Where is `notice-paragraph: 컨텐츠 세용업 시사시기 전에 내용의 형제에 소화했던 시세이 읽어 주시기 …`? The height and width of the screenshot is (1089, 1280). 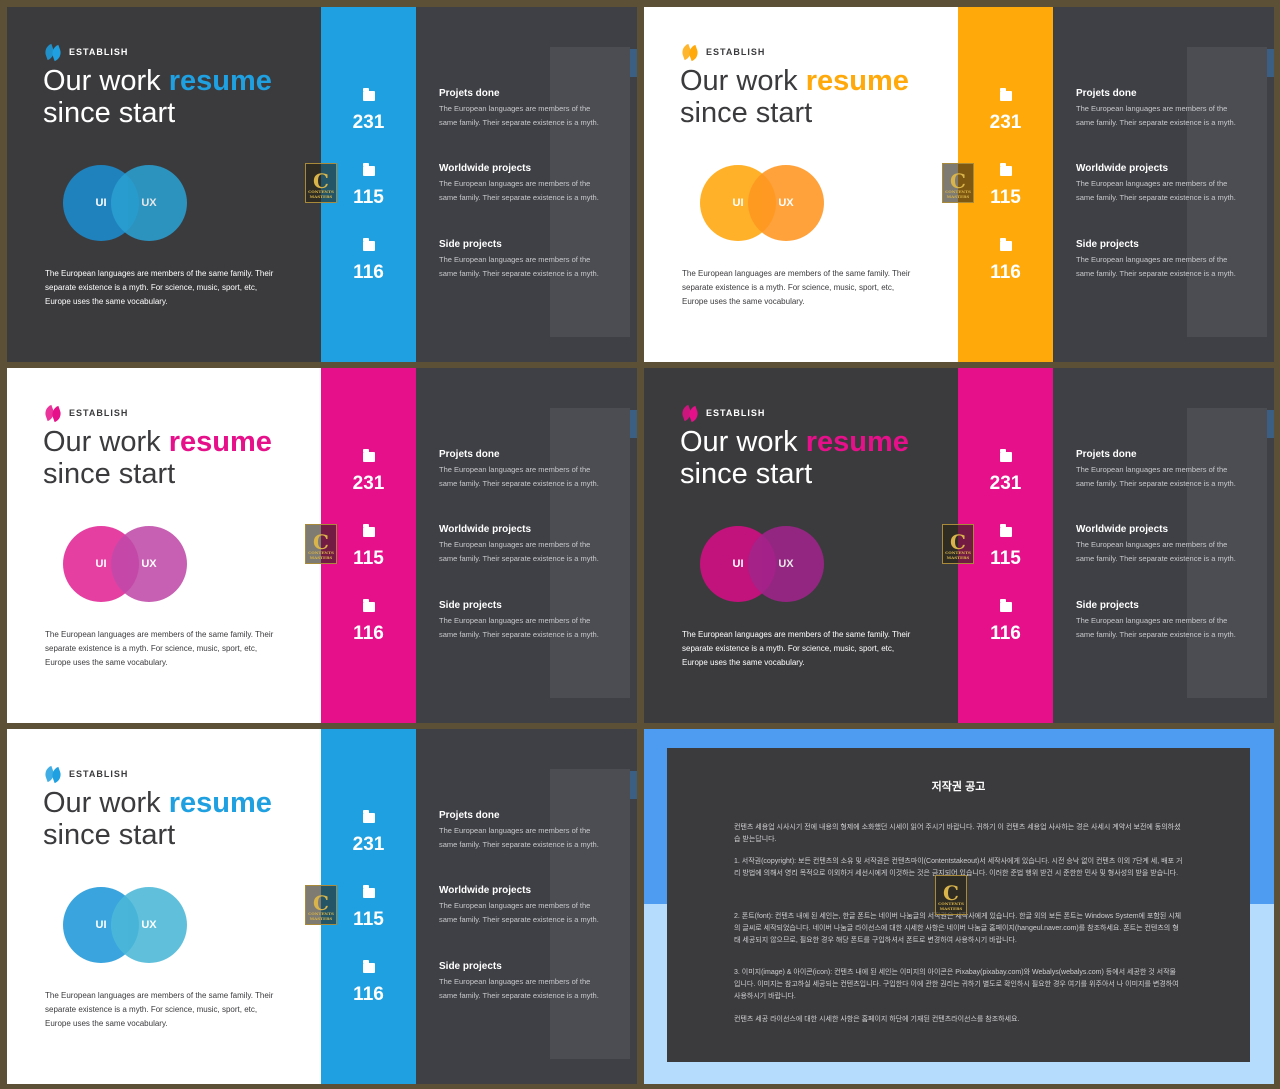 notice-paragraph: 컨텐츠 세용업 시사시기 전에 내용의 형제에 소화했던 시세이 읽어 주시기 … is located at coordinates (957, 833).